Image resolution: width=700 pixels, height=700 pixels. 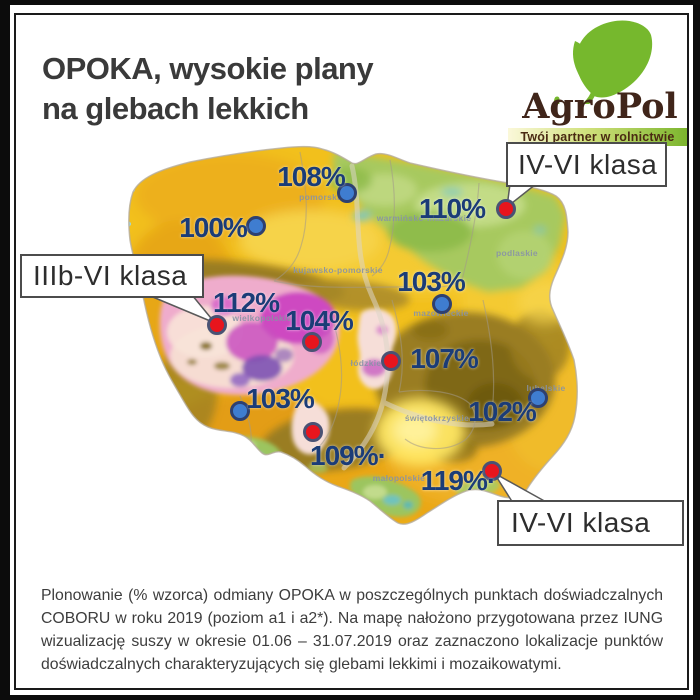 I want to click on map-point-value: 119%·, so click(x=458, y=480).